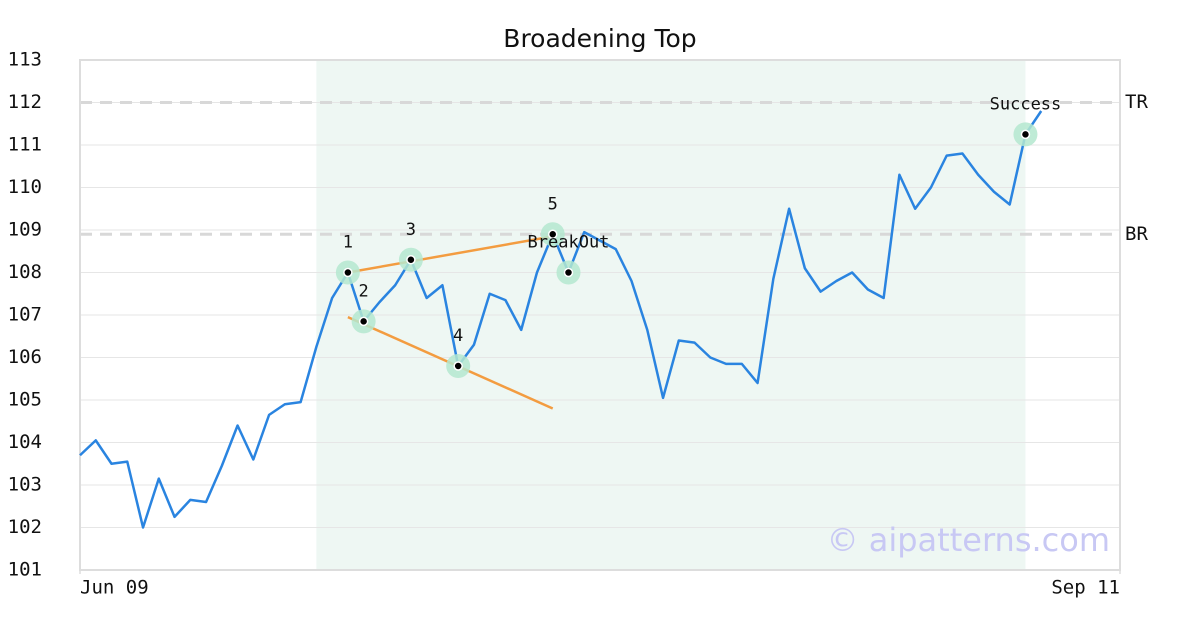  Describe the element at coordinates (1136, 234) in the screenshot. I see `reference-label: BR` at that location.